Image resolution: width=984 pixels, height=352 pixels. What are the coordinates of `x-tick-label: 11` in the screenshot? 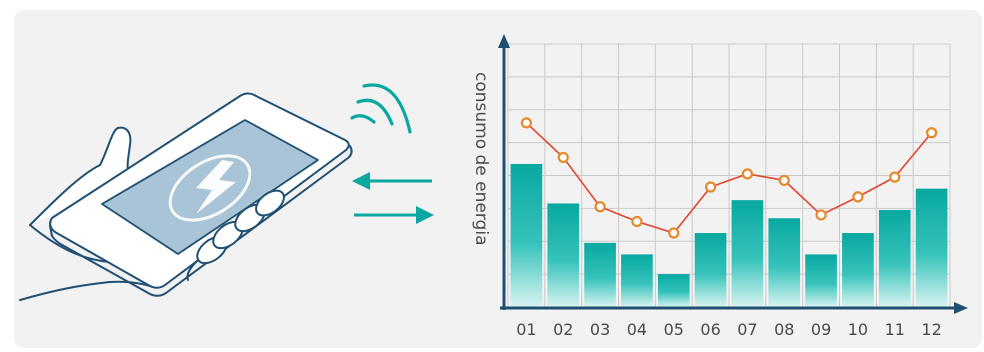 It's located at (895, 329).